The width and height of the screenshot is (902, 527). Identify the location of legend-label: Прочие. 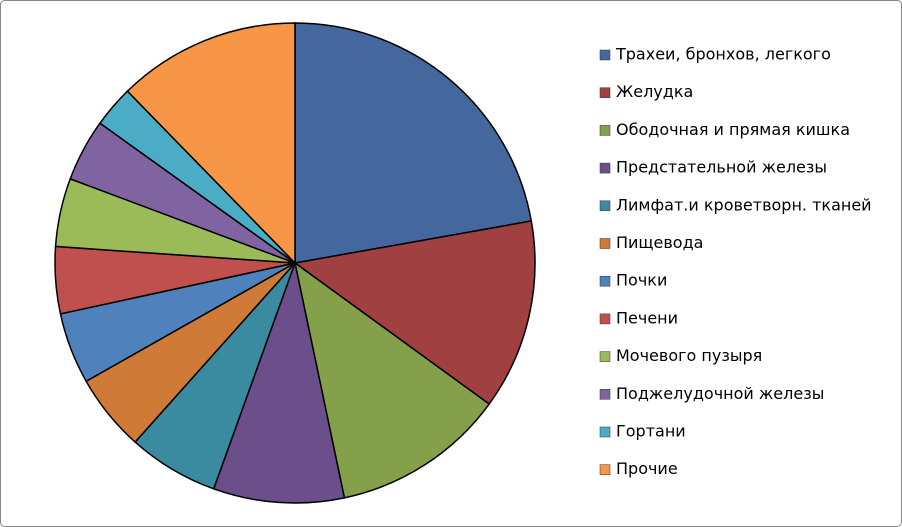
(647, 468).